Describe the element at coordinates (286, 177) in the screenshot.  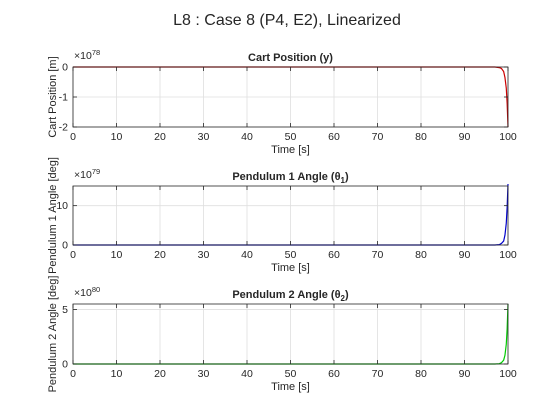
I see `subplot-title-text: Pendulum 1 Angle (θ` at that location.